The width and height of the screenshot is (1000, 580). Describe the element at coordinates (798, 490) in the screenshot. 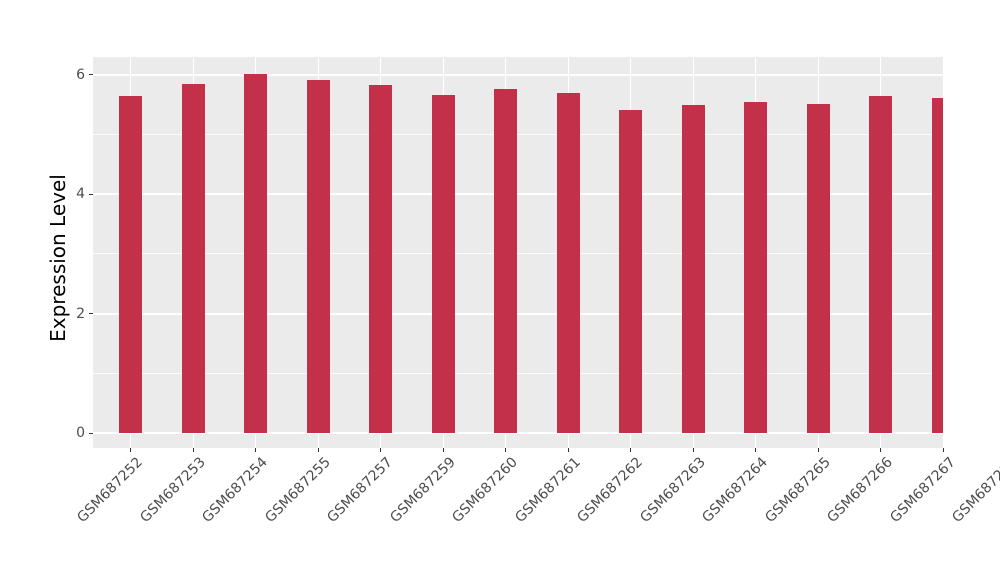

I see `x-tick-label-GSM687265: GSM687265` at that location.